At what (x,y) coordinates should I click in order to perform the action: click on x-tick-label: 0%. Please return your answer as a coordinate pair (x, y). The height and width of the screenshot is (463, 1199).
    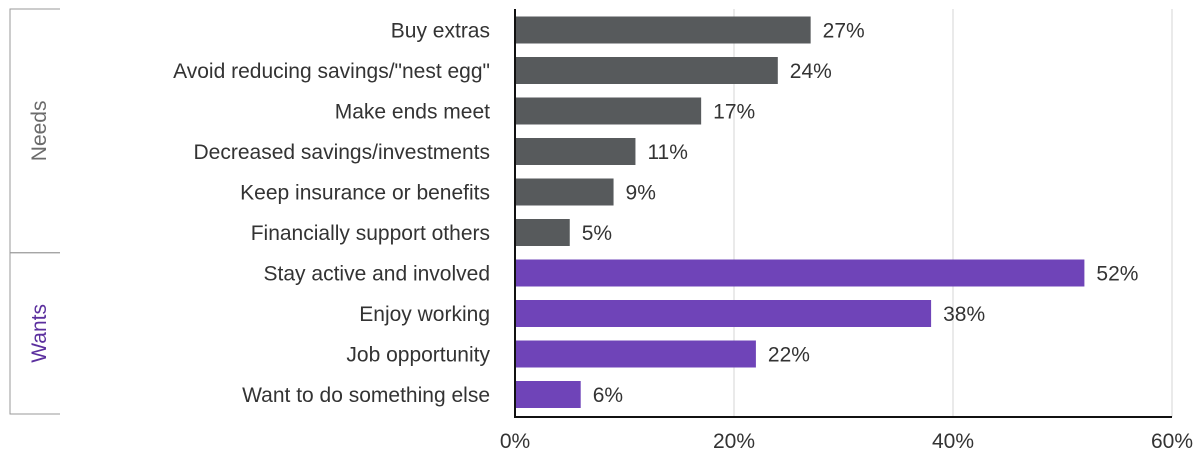
    Looking at the image, I should click on (515, 441).